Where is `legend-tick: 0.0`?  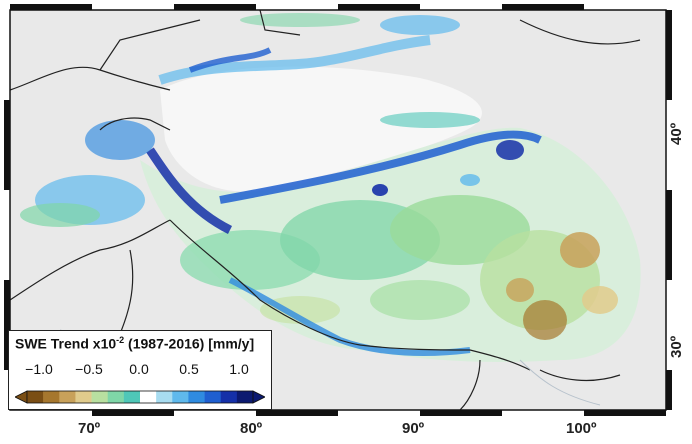
legend-tick: 0.0 is located at coordinates (139, 369).